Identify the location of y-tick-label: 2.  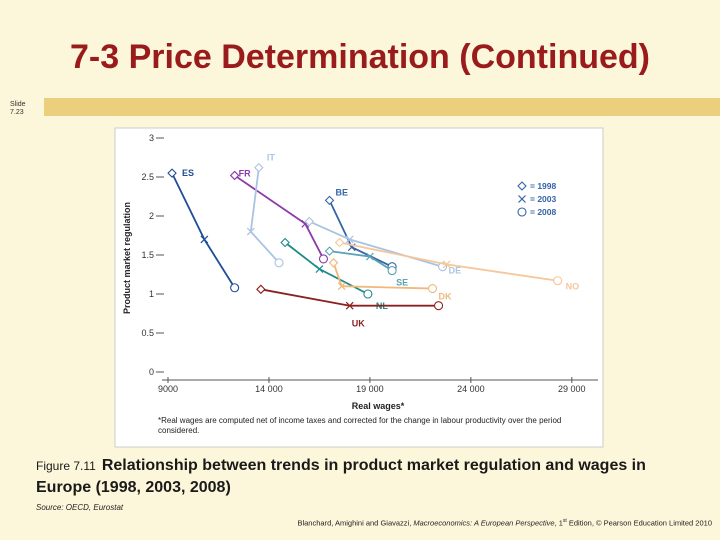
(151, 216).